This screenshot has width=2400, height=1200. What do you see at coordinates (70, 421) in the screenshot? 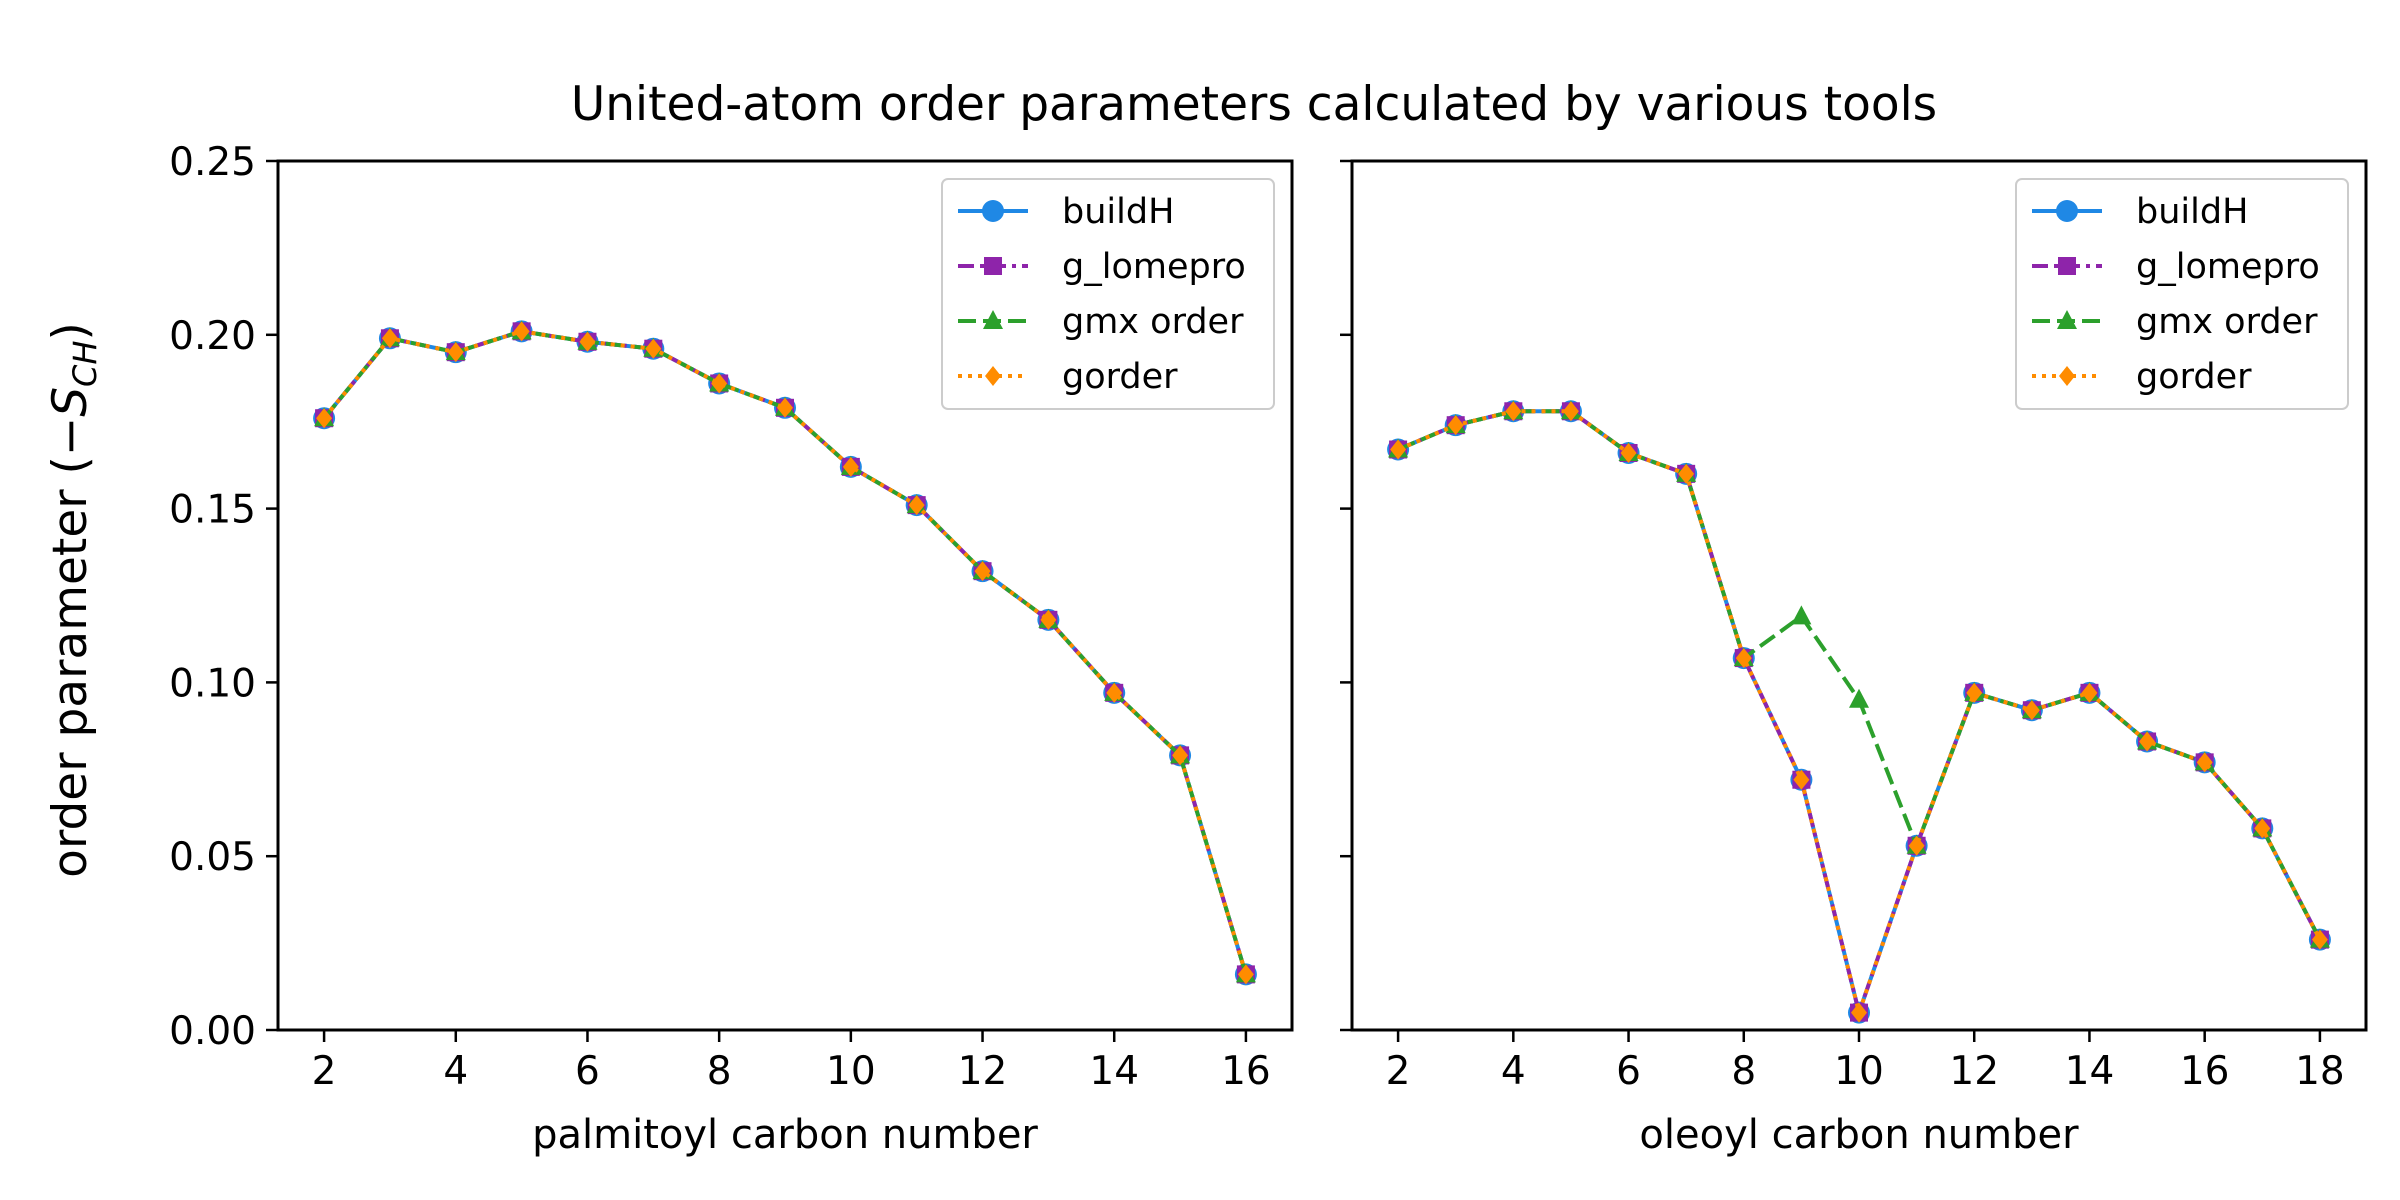
I see `y-axis-label-symbol: −S` at bounding box center [70, 421].